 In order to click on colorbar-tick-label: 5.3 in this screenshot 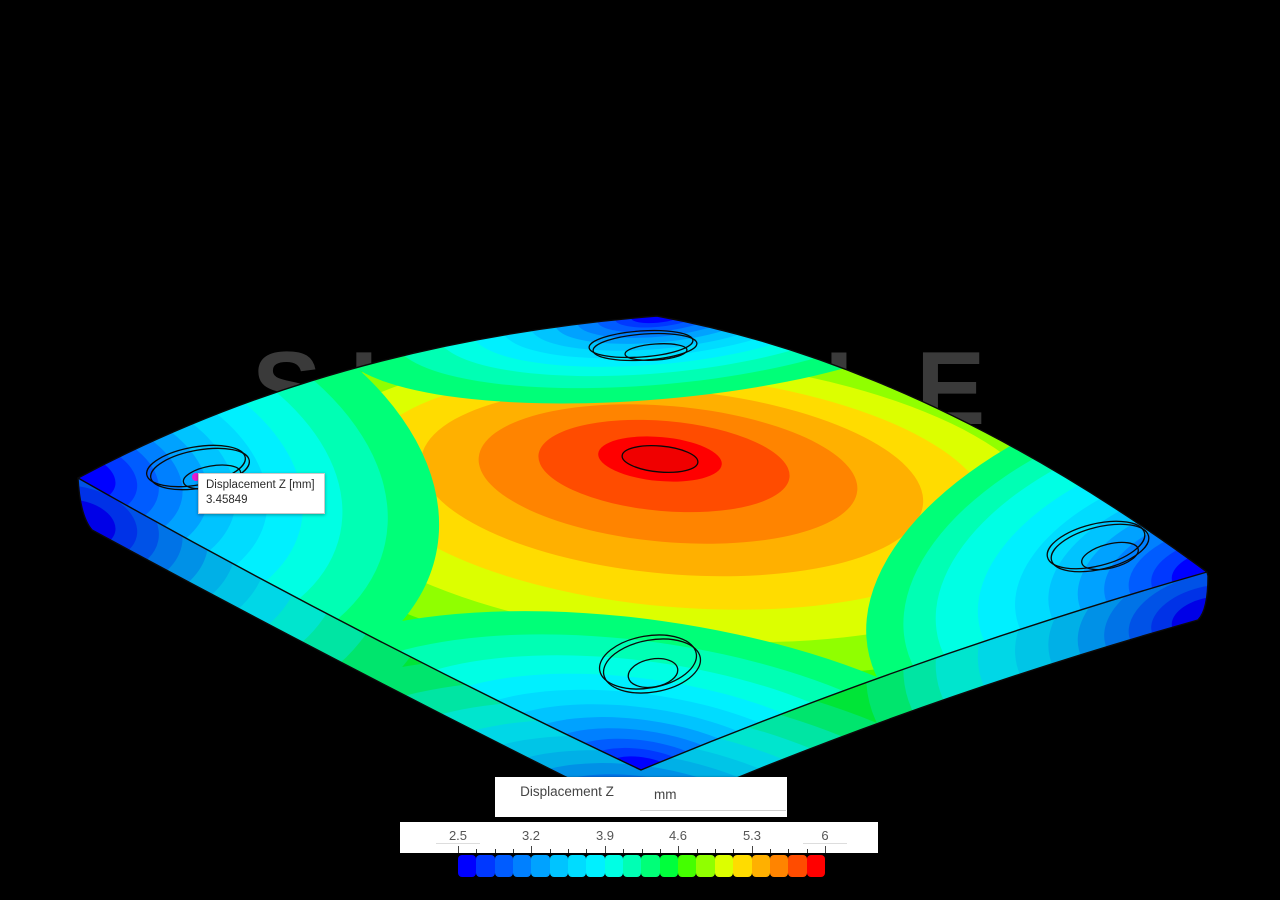, I will do `click(752, 835)`.